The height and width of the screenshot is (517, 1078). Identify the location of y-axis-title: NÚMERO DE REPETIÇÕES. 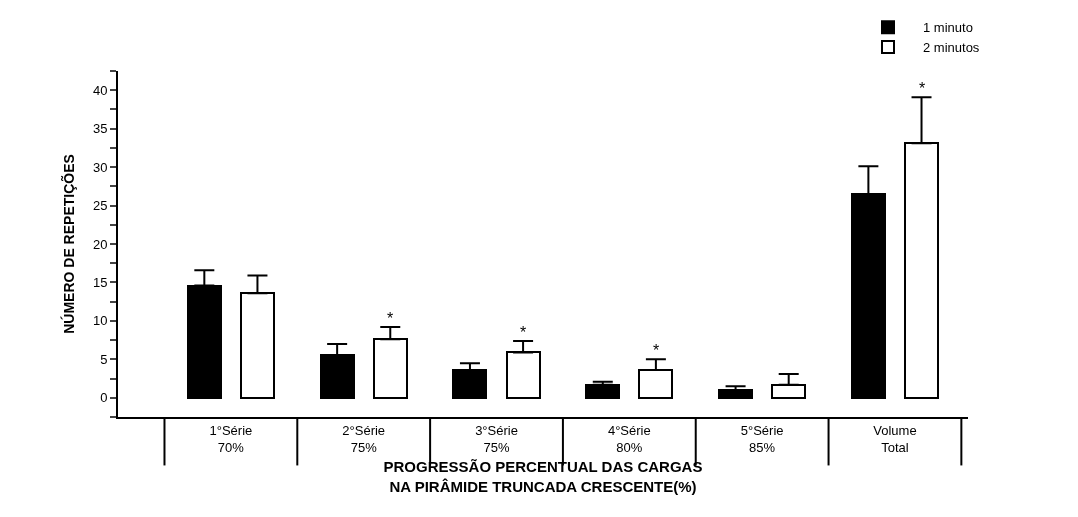
(69, 244).